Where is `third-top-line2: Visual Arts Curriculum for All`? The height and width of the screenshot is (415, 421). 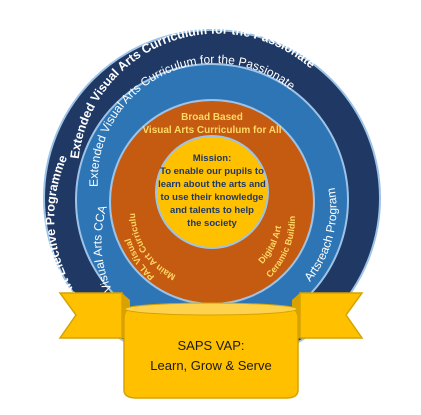
third-top-line2: Visual Arts Curriculum for All is located at coordinates (211, 130).